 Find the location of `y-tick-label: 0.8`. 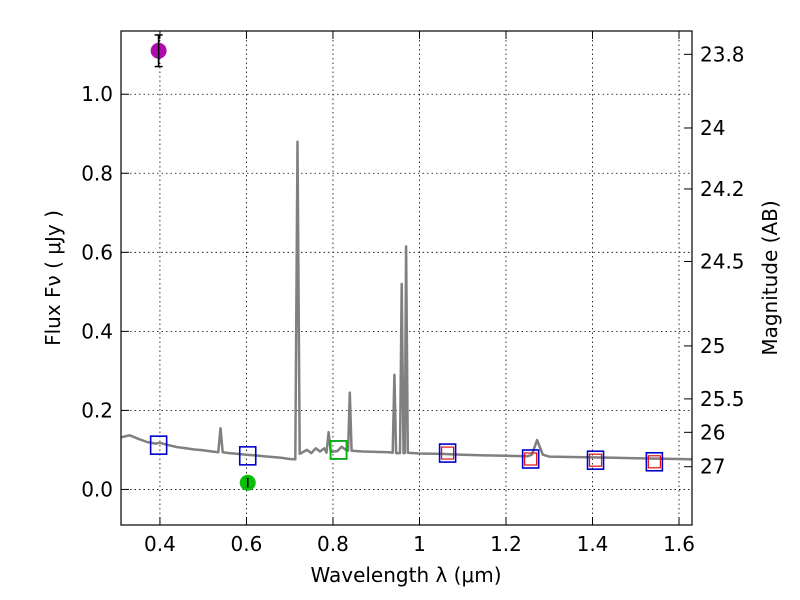

y-tick-label: 0.8 is located at coordinates (97, 173).